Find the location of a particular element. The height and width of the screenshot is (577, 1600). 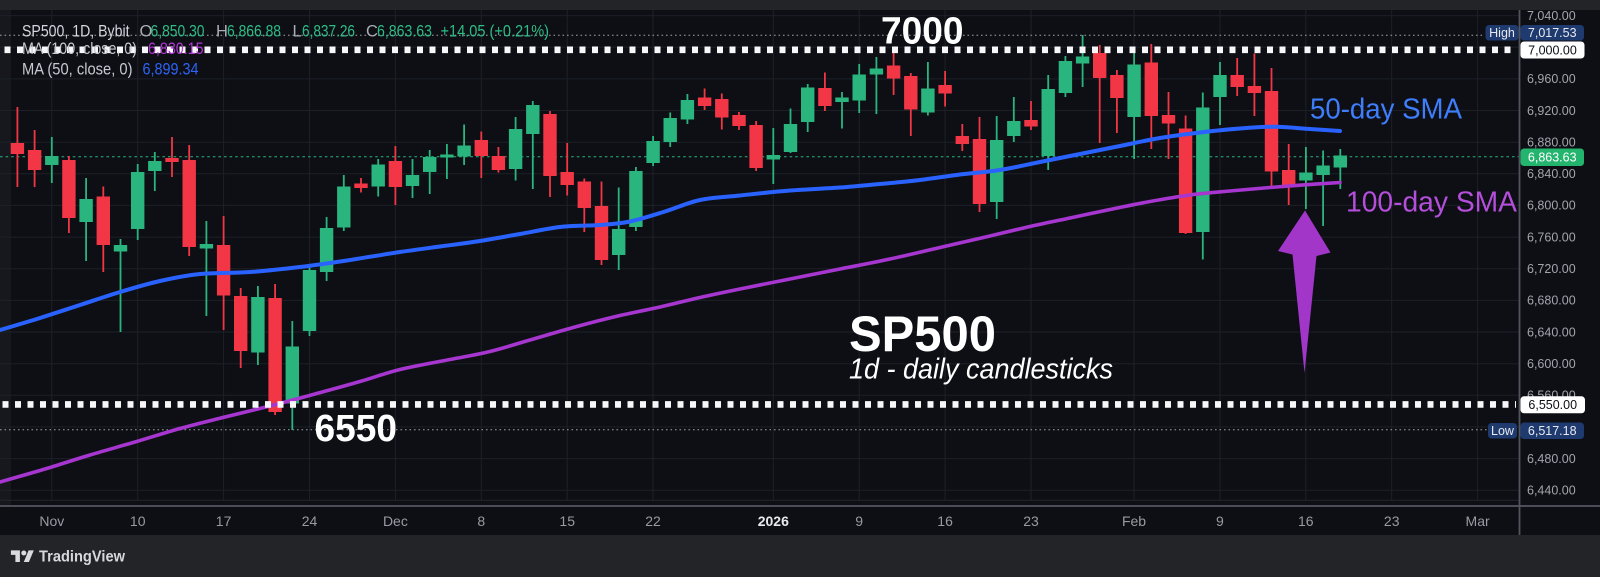

svg-text: 24 is located at coordinates (310, 521).